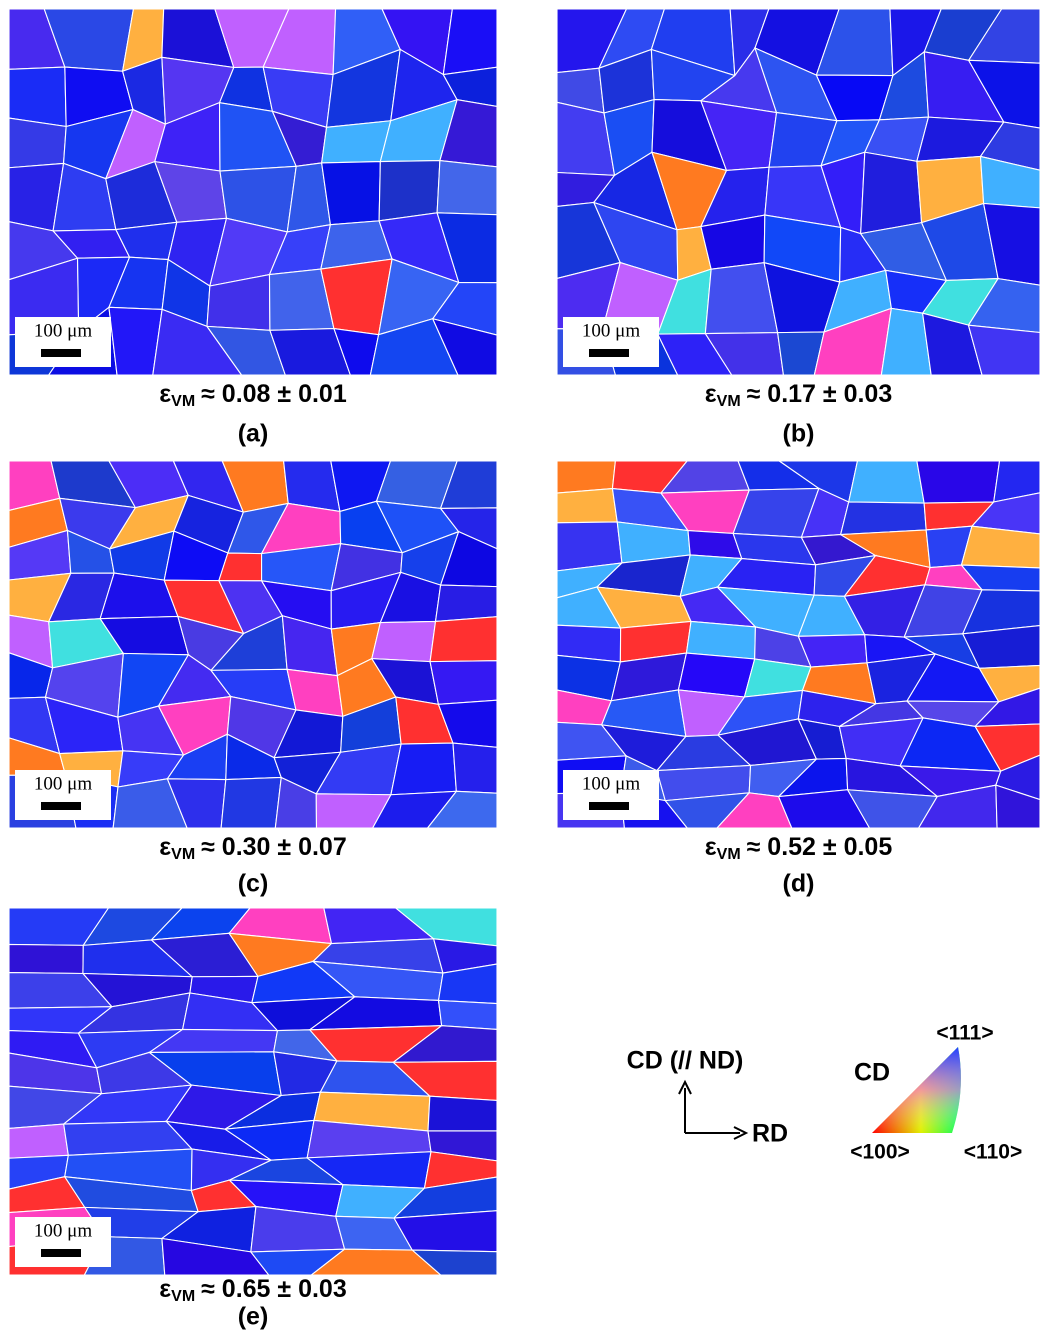 The image size is (1040, 1343). I want to click on panel-label: (a), so click(253, 434).